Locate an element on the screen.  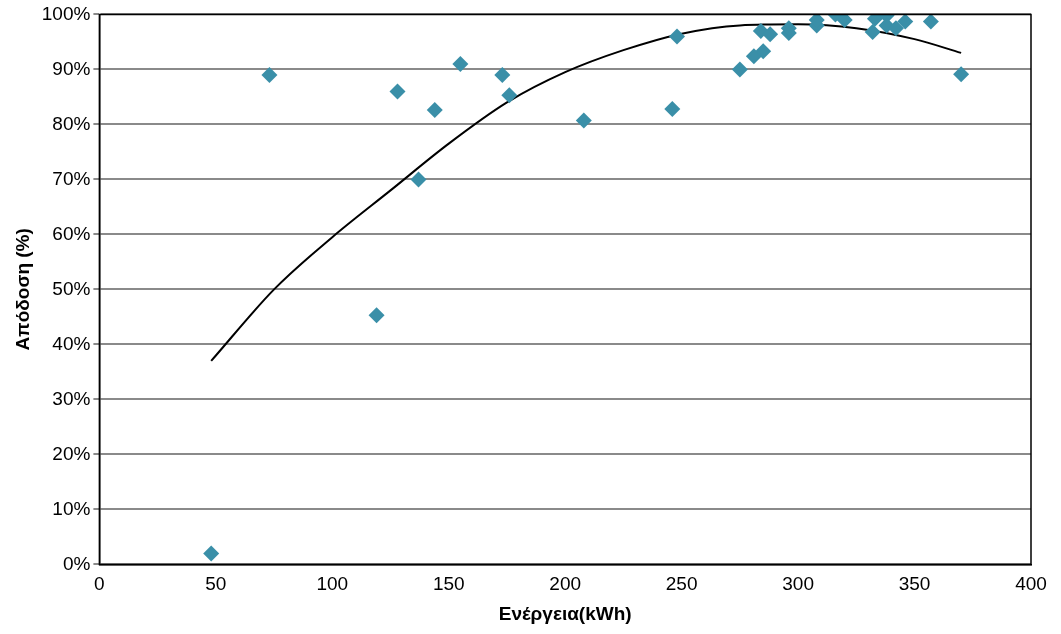
y-tick-label: 30% is located at coordinates (71, 398).